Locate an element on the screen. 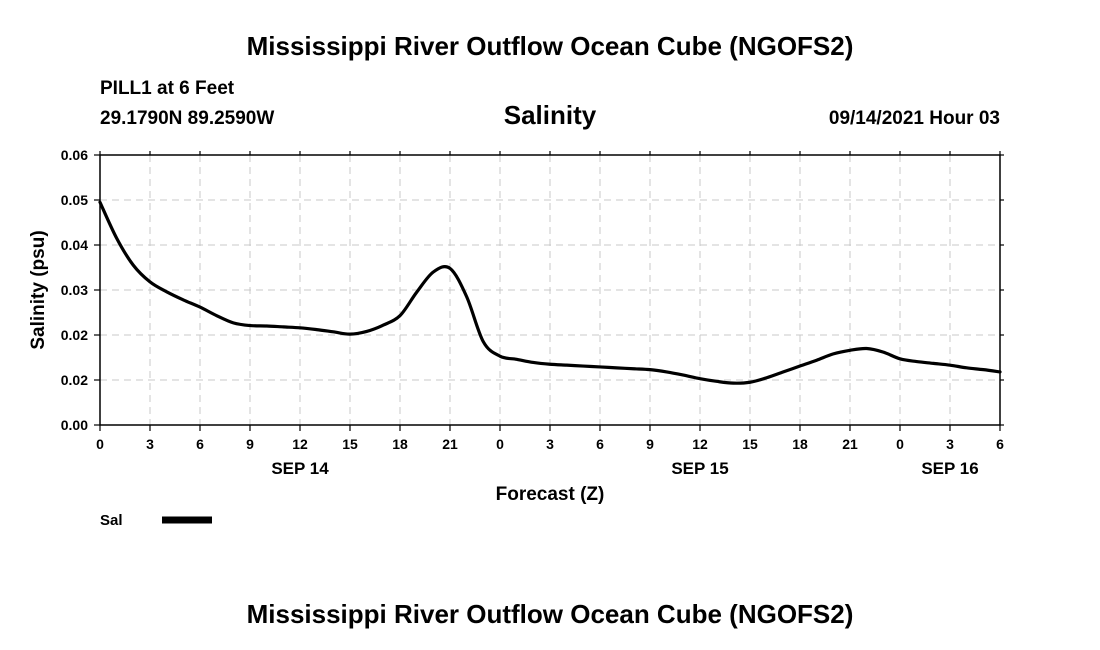 The height and width of the screenshot is (650, 1100). y-tick-label: 0.04 is located at coordinates (74, 245).